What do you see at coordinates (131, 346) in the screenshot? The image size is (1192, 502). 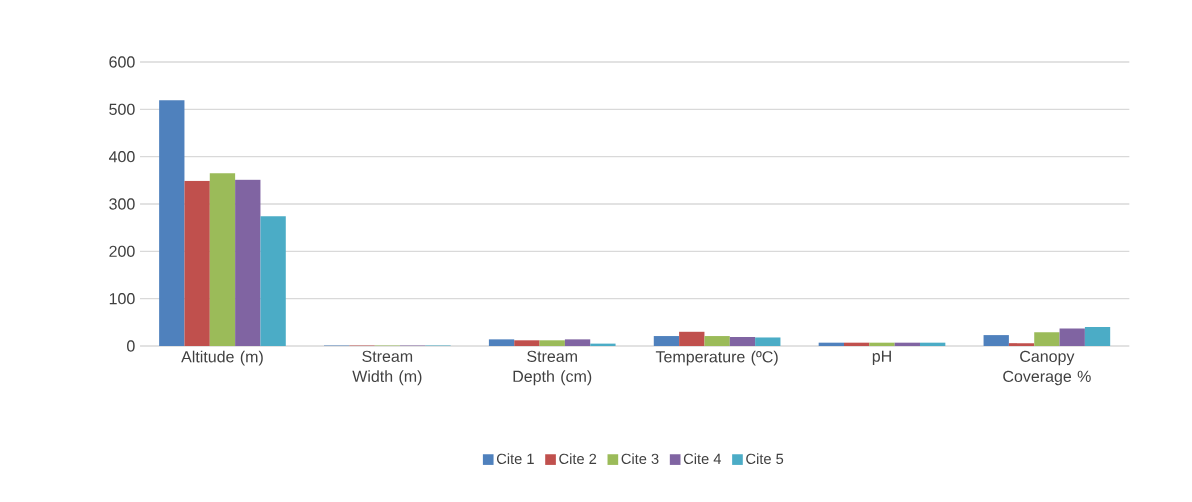 I see `y-tick-label: 0` at bounding box center [131, 346].